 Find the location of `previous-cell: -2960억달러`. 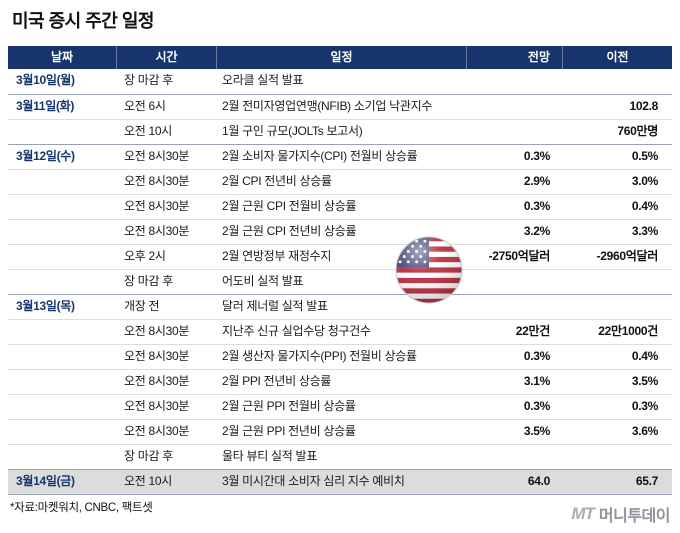

previous-cell: -2960억달러 is located at coordinates (627, 256).